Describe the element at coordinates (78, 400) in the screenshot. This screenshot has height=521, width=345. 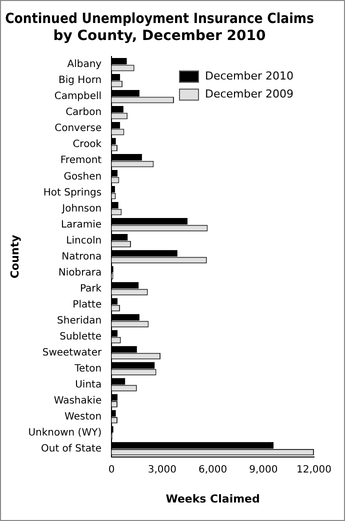
I see `y-tick-label: Washakie` at that location.